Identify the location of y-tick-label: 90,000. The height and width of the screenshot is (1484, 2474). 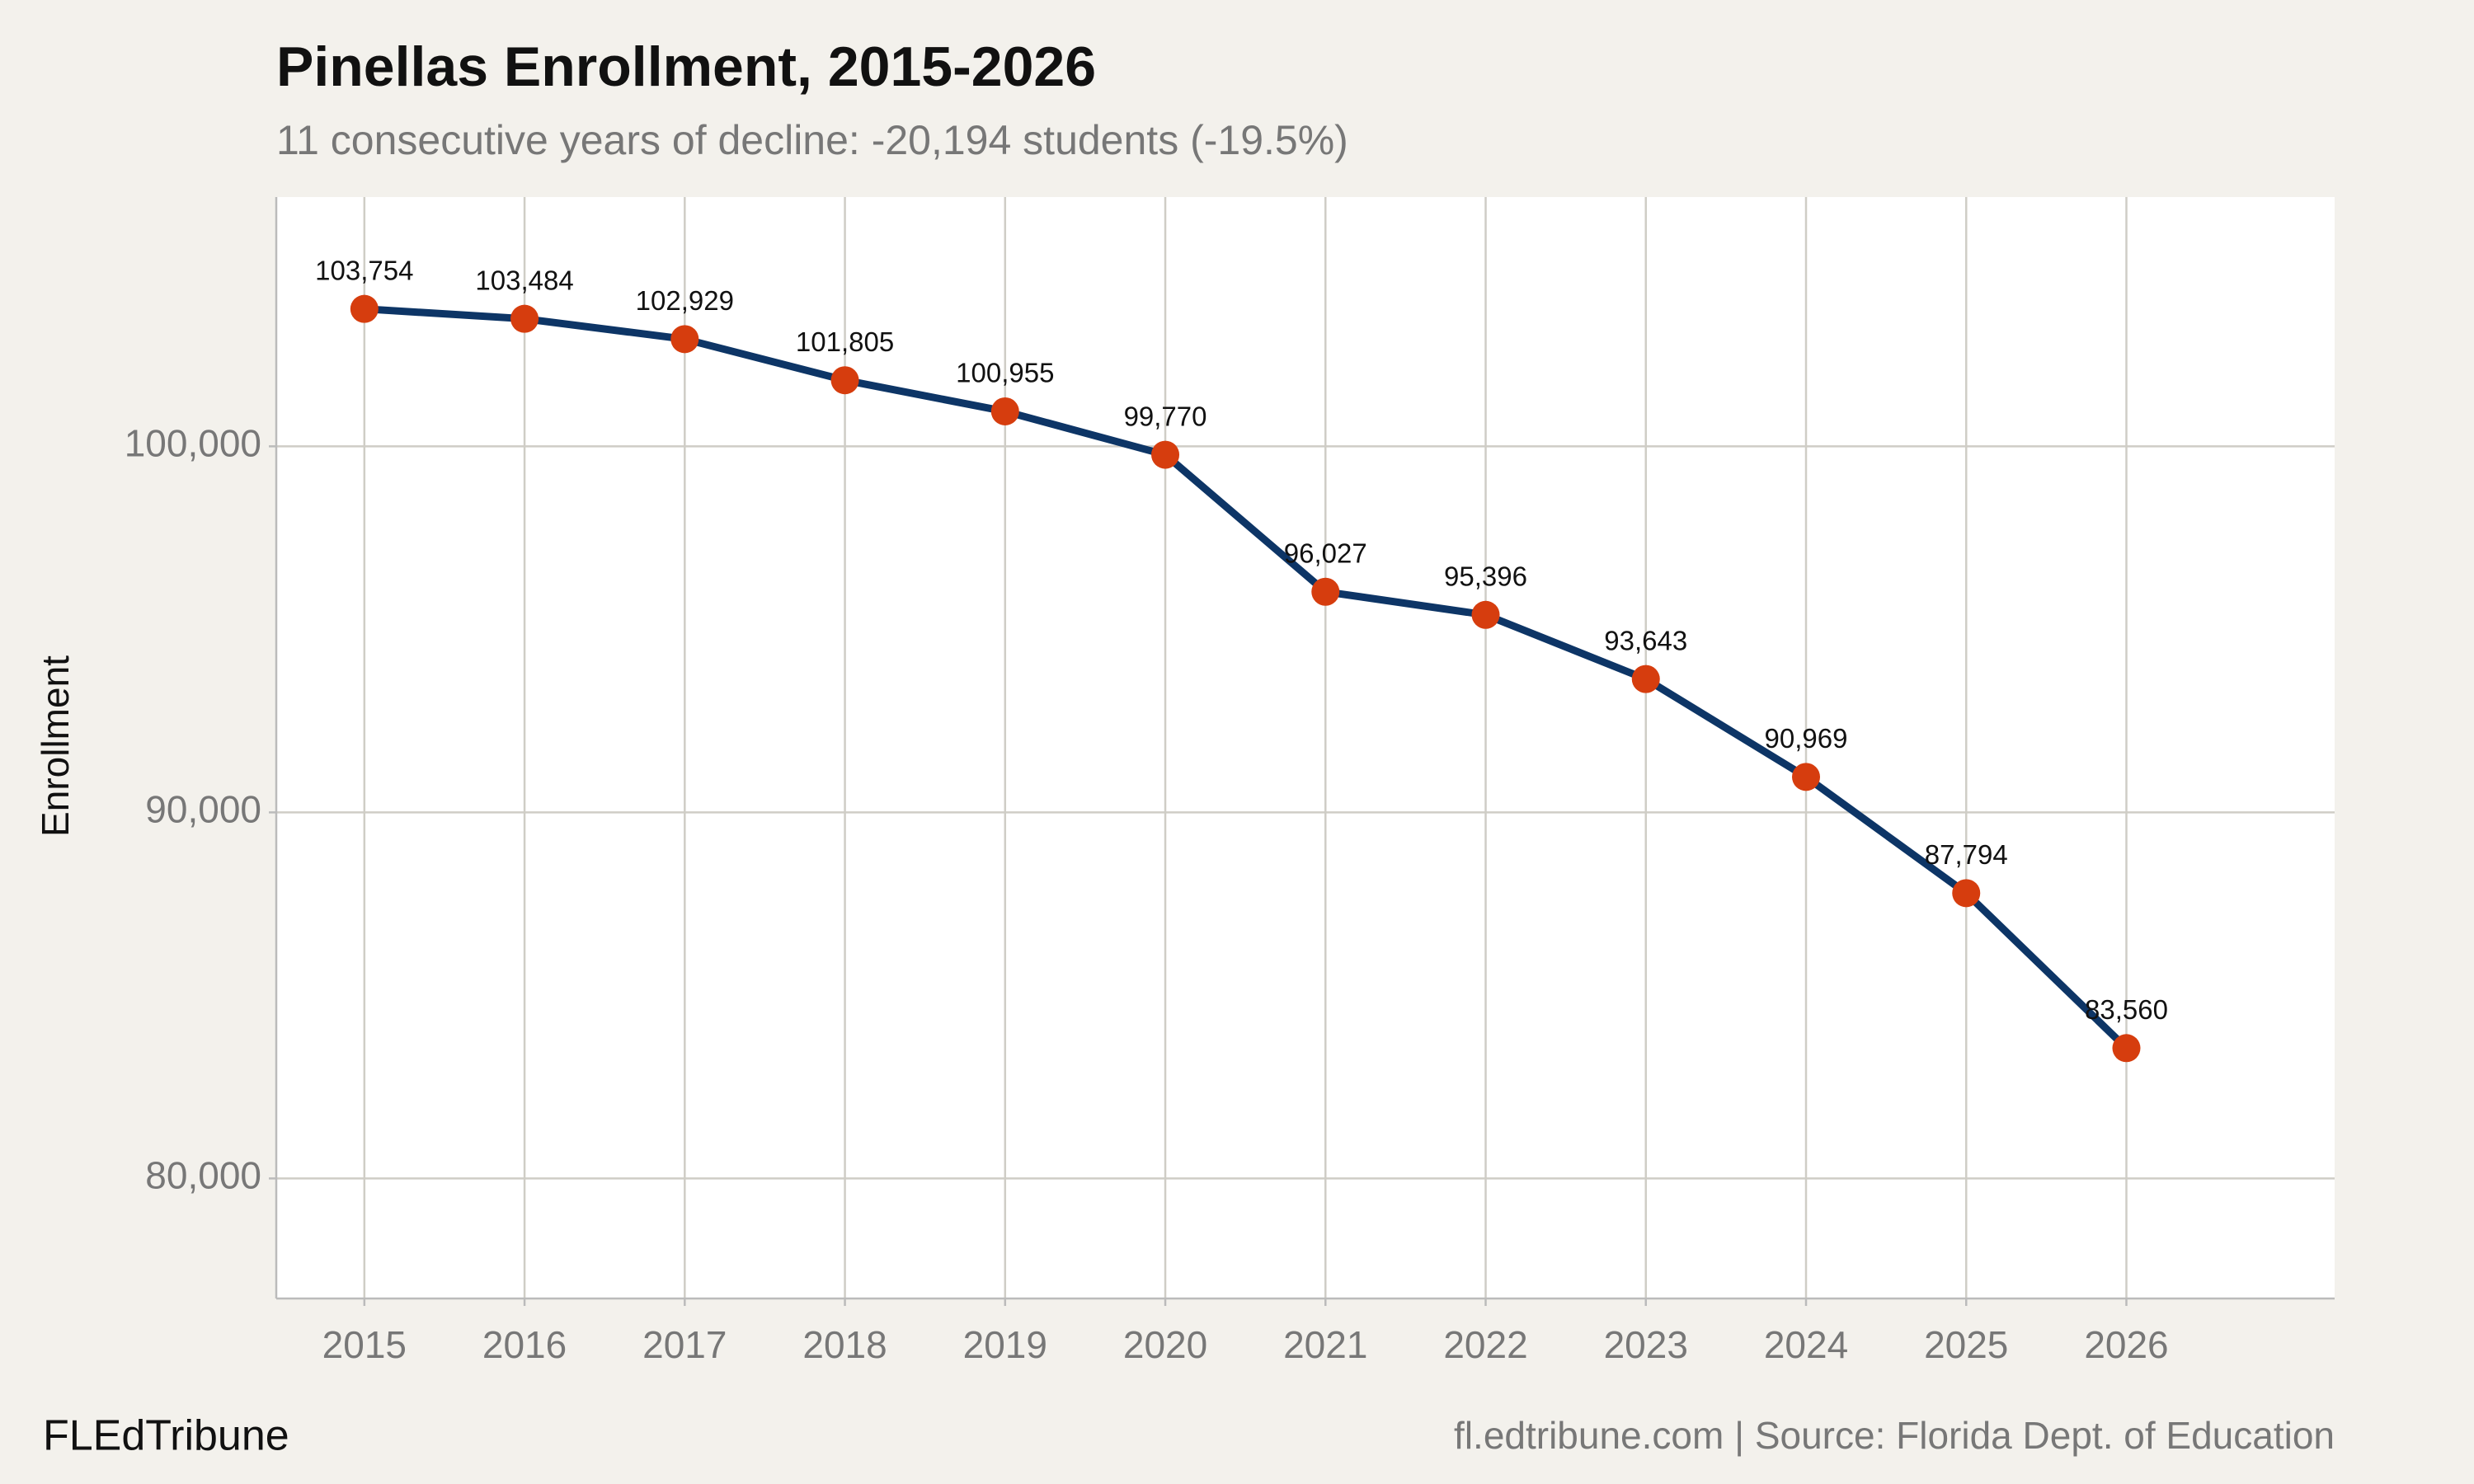
(203, 809).